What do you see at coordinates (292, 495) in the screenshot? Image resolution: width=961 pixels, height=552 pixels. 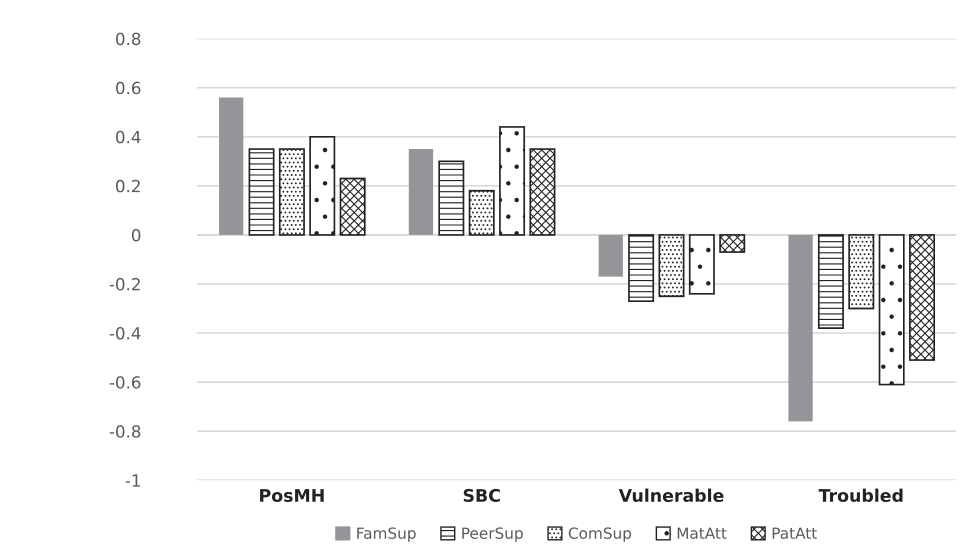 I see `x-tick-label: PosMH` at bounding box center [292, 495].